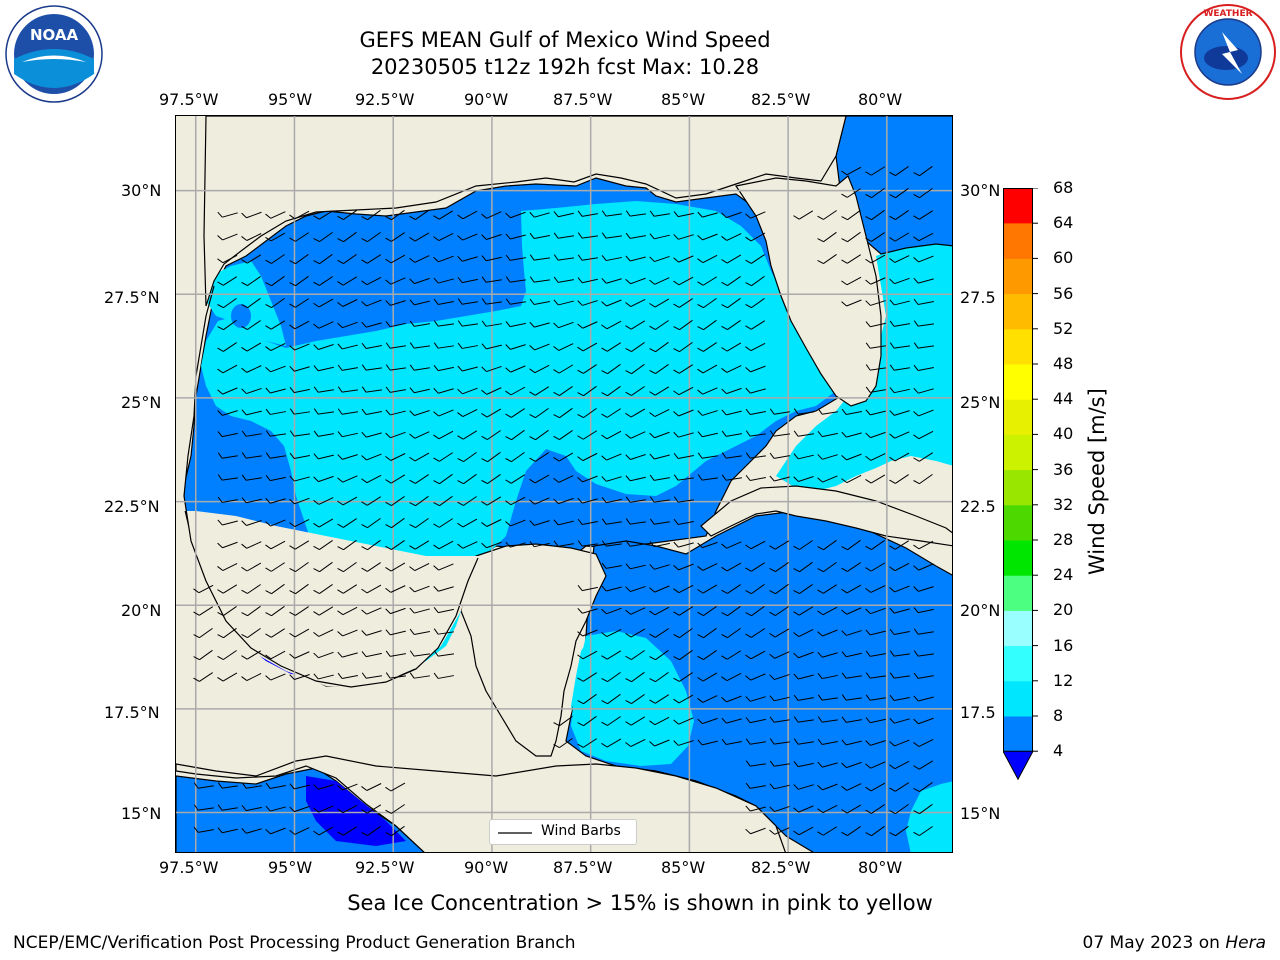 The image size is (1280, 960). I want to click on wind-barb-legend-line, so click(515, 833).